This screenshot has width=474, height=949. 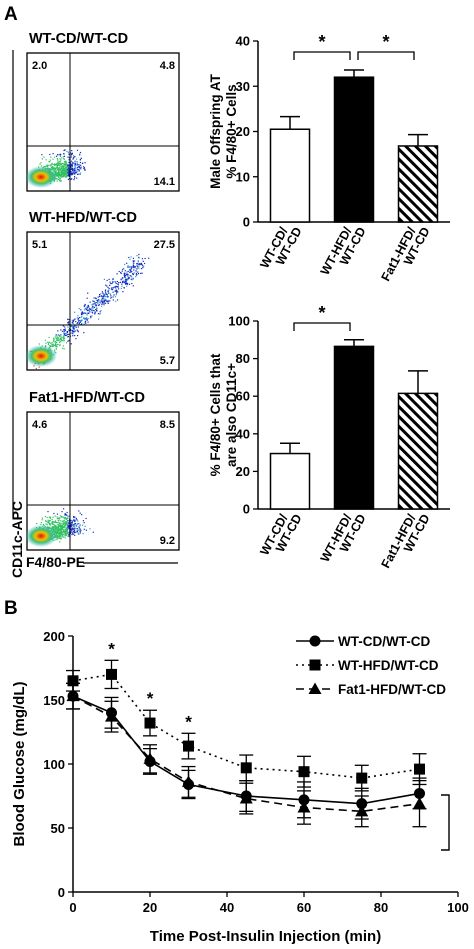 I want to click on bar-y-tick-label: 10, so click(x=243, y=176).